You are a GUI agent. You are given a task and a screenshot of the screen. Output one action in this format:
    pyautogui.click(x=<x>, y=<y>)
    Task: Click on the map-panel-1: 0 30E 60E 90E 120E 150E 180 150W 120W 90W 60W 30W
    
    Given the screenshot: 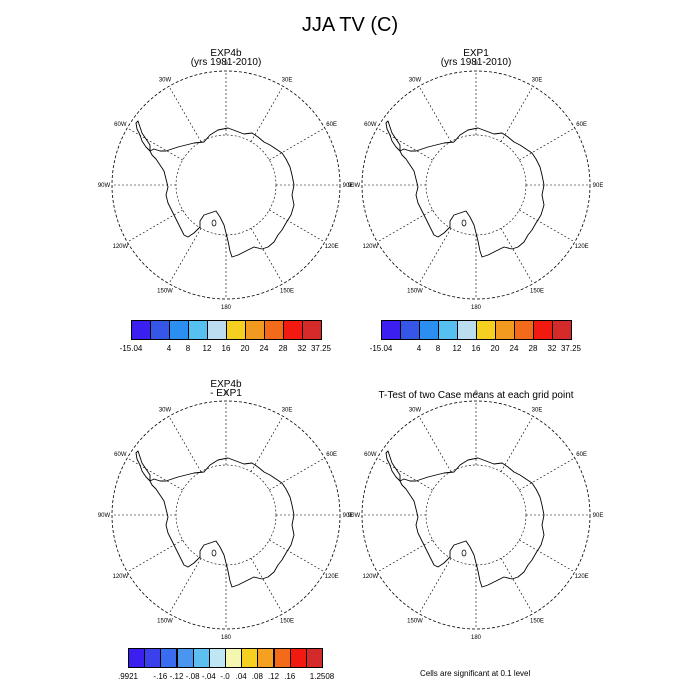 What is the action you would take?
    pyautogui.click(x=226, y=186)
    